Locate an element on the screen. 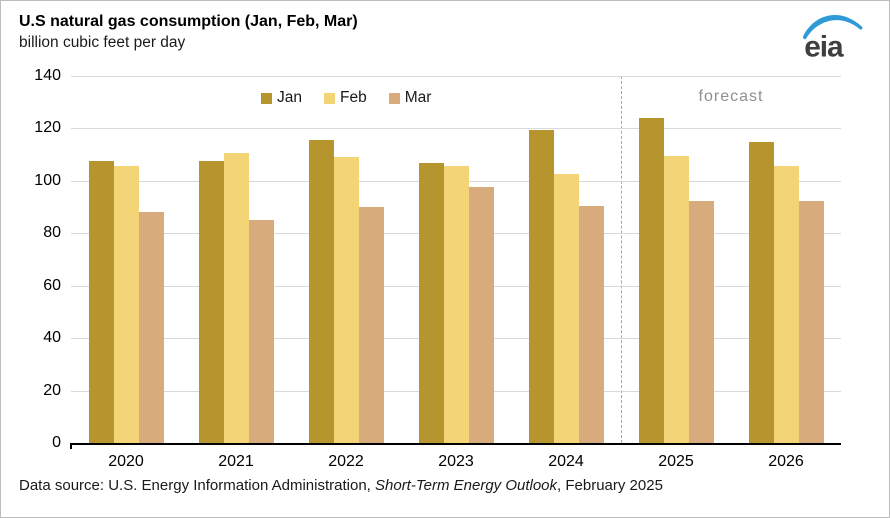 This screenshot has height=518, width=890. eia-swoosh-icon is located at coordinates (833, 27).